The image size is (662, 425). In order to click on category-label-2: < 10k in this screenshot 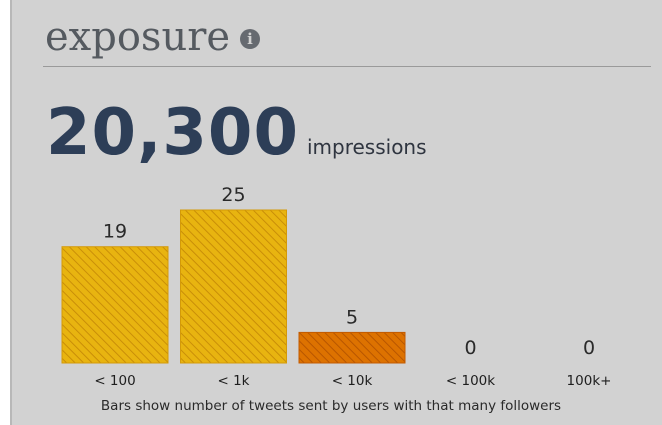, I will do `click(352, 381)`.